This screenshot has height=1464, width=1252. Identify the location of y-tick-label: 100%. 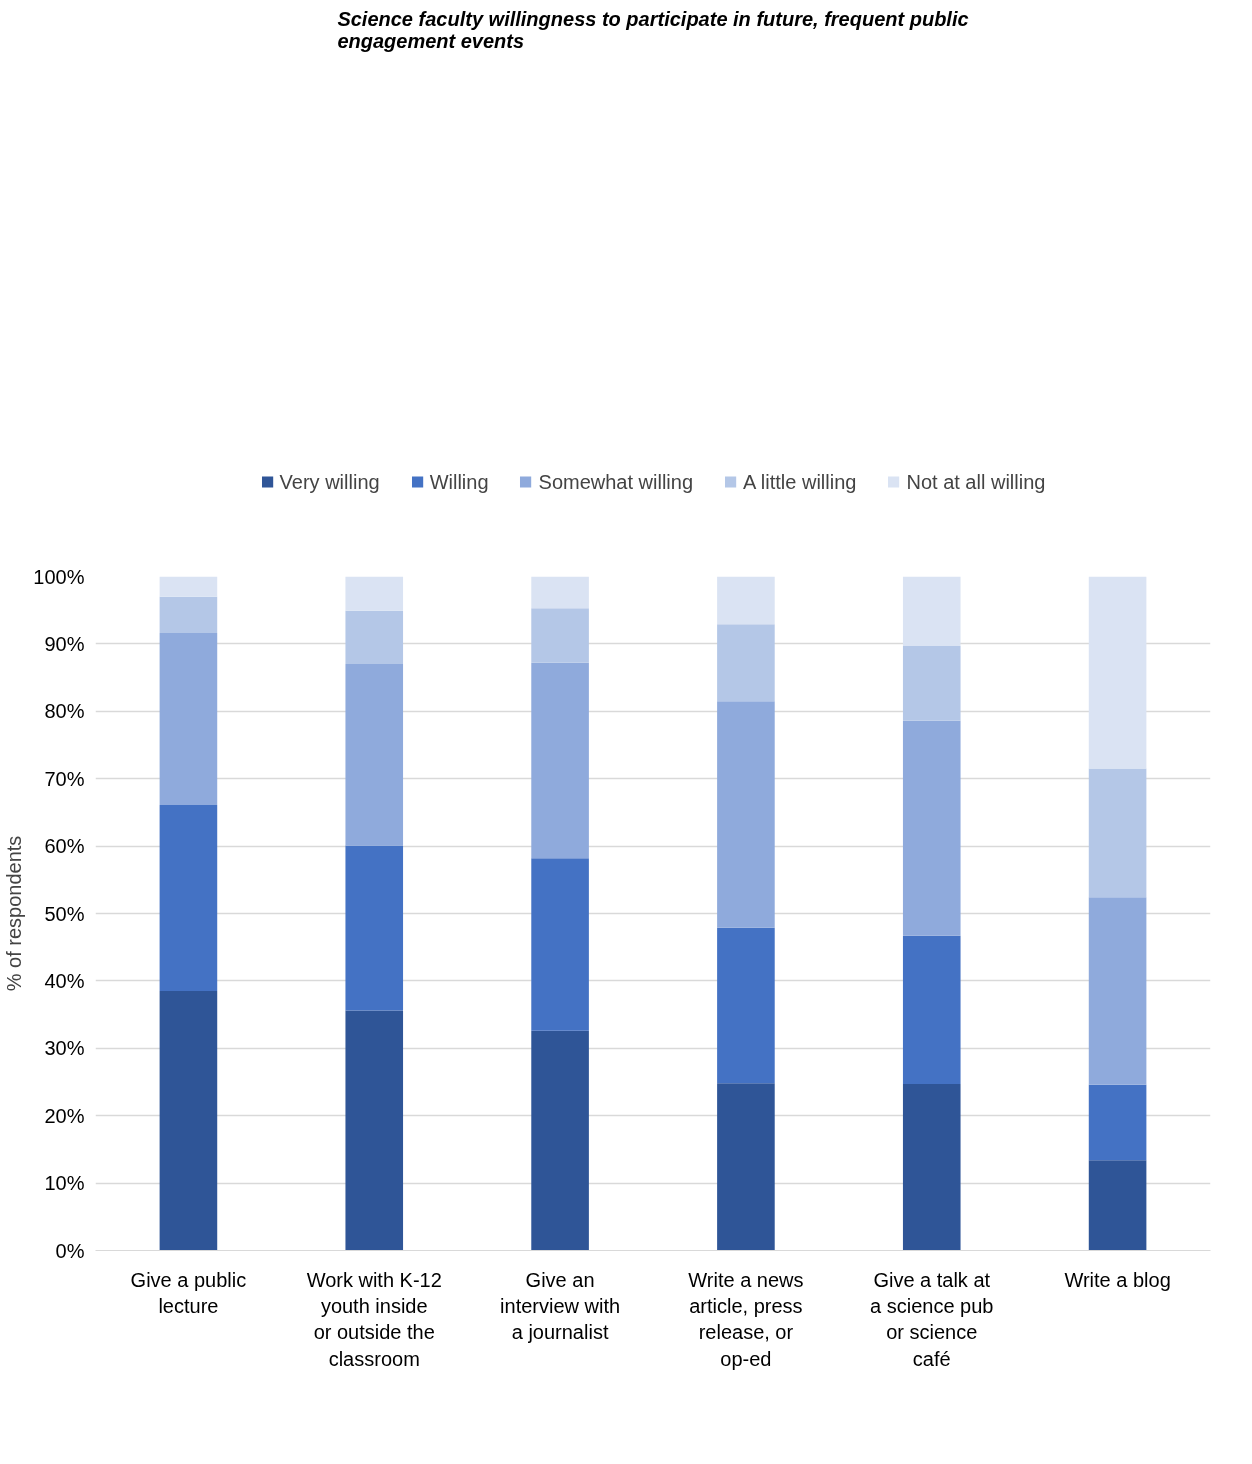
(59, 576).